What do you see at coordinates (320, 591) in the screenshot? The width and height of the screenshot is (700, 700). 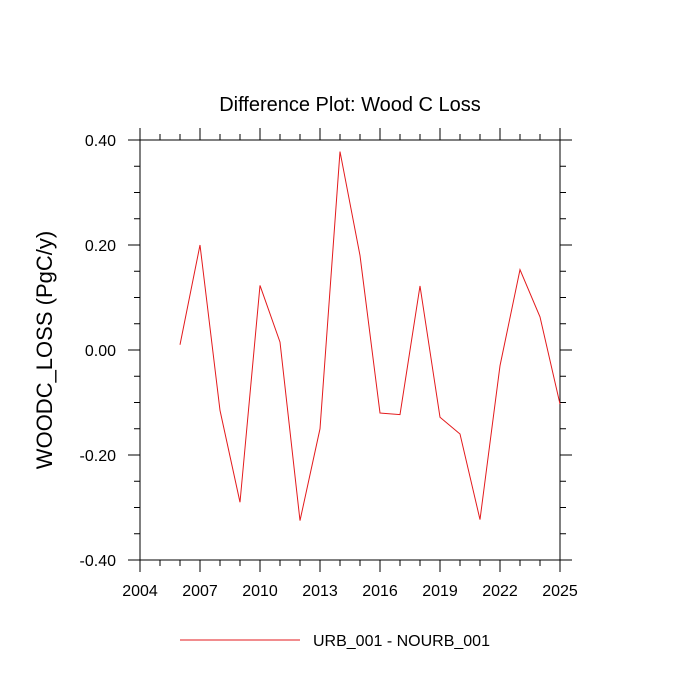 I see `x-tick-label: 2013` at bounding box center [320, 591].